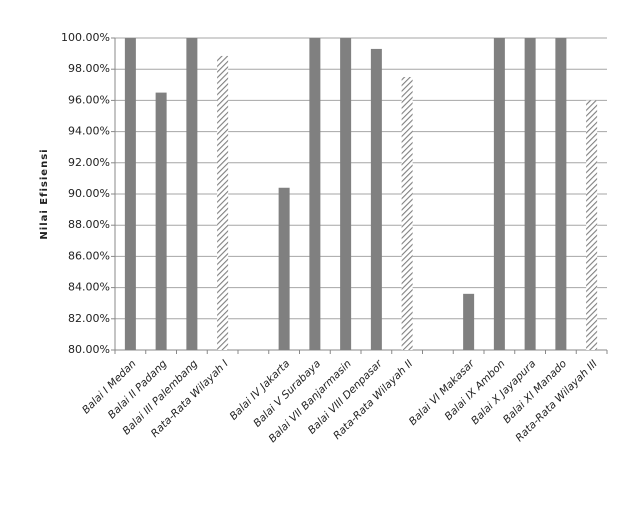 This screenshot has height=509, width=641. What do you see at coordinates (89, 255) in the screenshot?
I see `y-tick-label: 86.00%` at bounding box center [89, 255].